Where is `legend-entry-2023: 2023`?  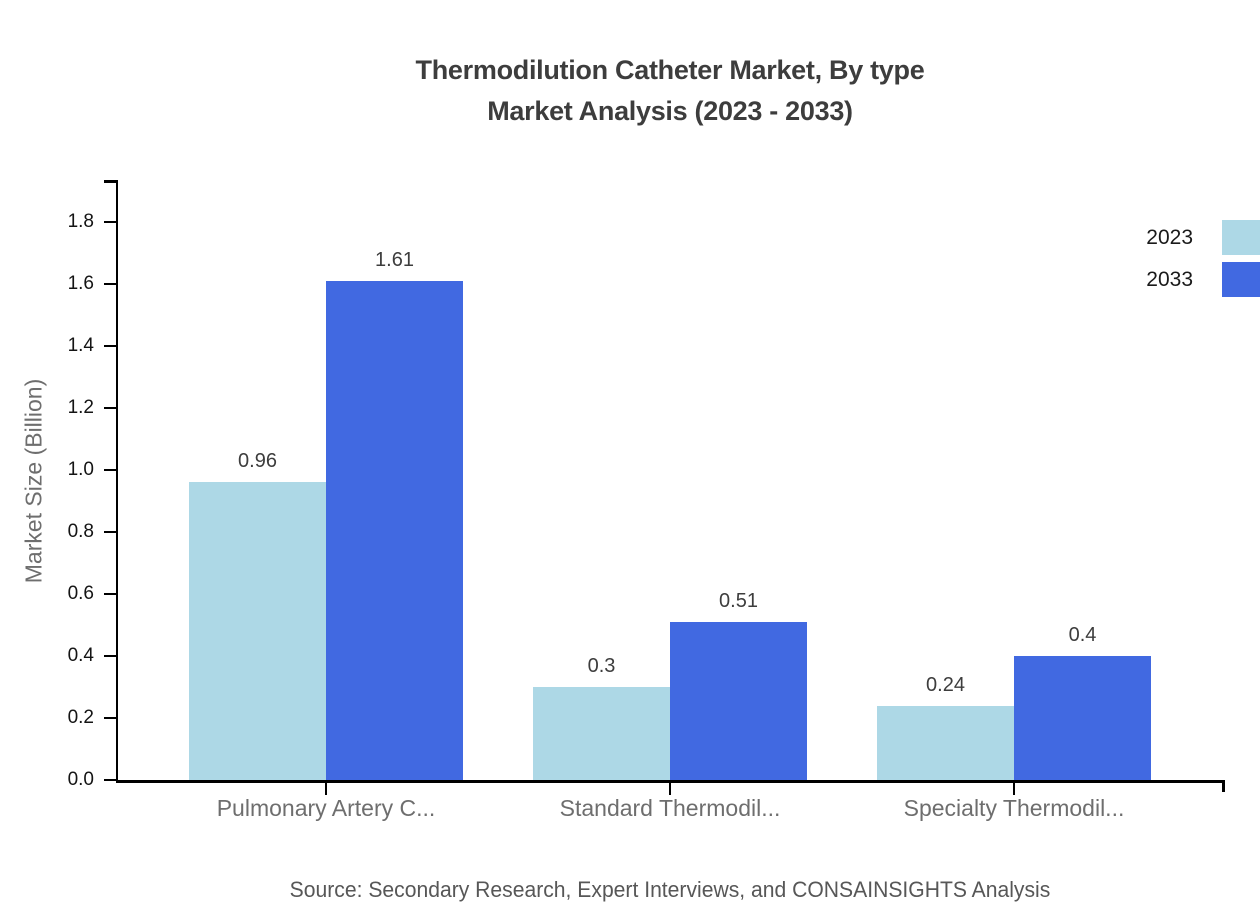
legend-entry-2023: 2023 is located at coordinates (1203, 237).